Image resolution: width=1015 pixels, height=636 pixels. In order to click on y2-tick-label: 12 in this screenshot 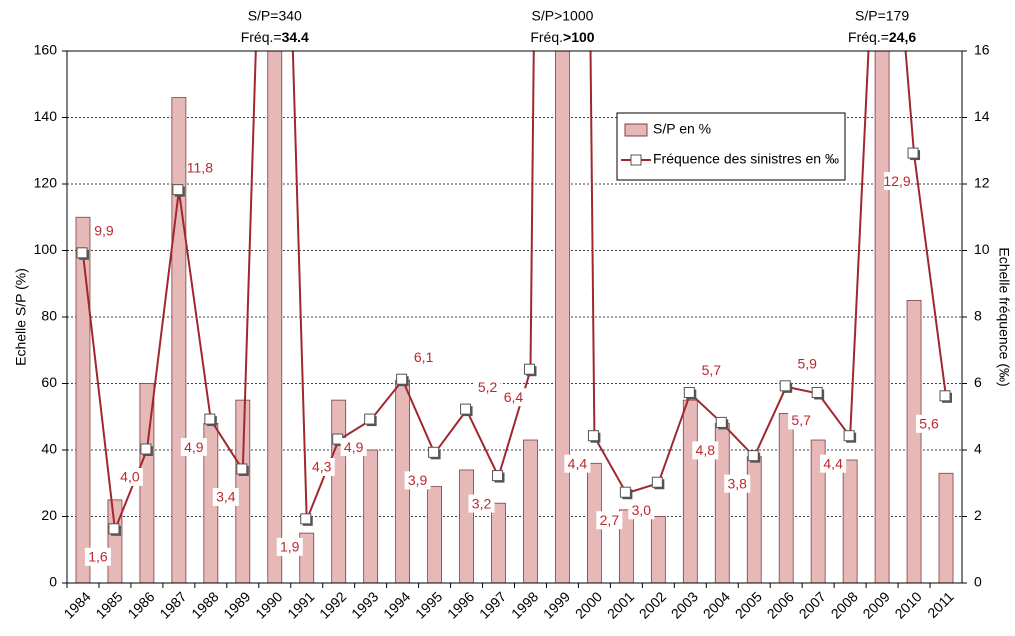, I will do `click(982, 183)`.